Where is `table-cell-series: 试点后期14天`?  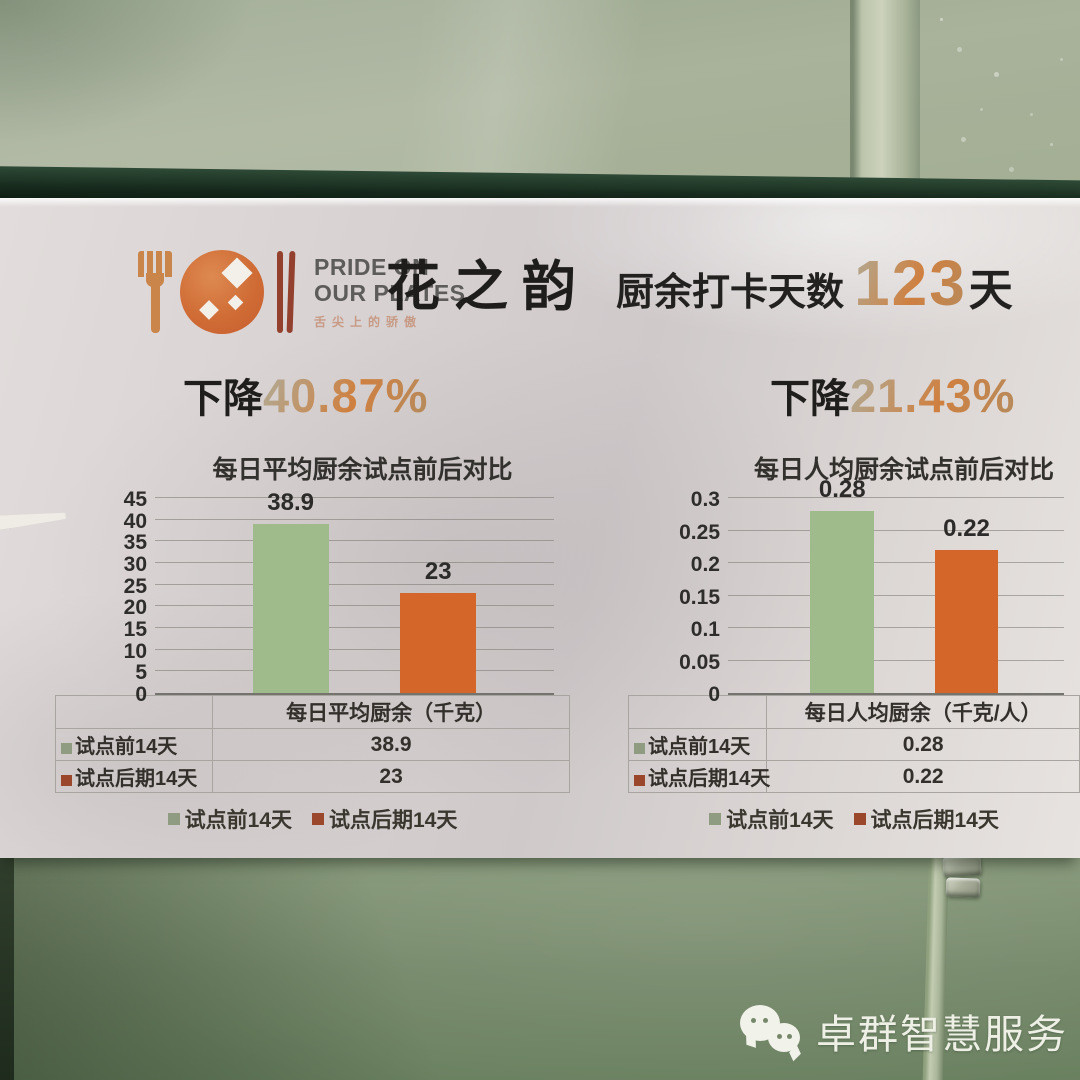 table-cell-series: 试点后期14天 is located at coordinates (699, 776).